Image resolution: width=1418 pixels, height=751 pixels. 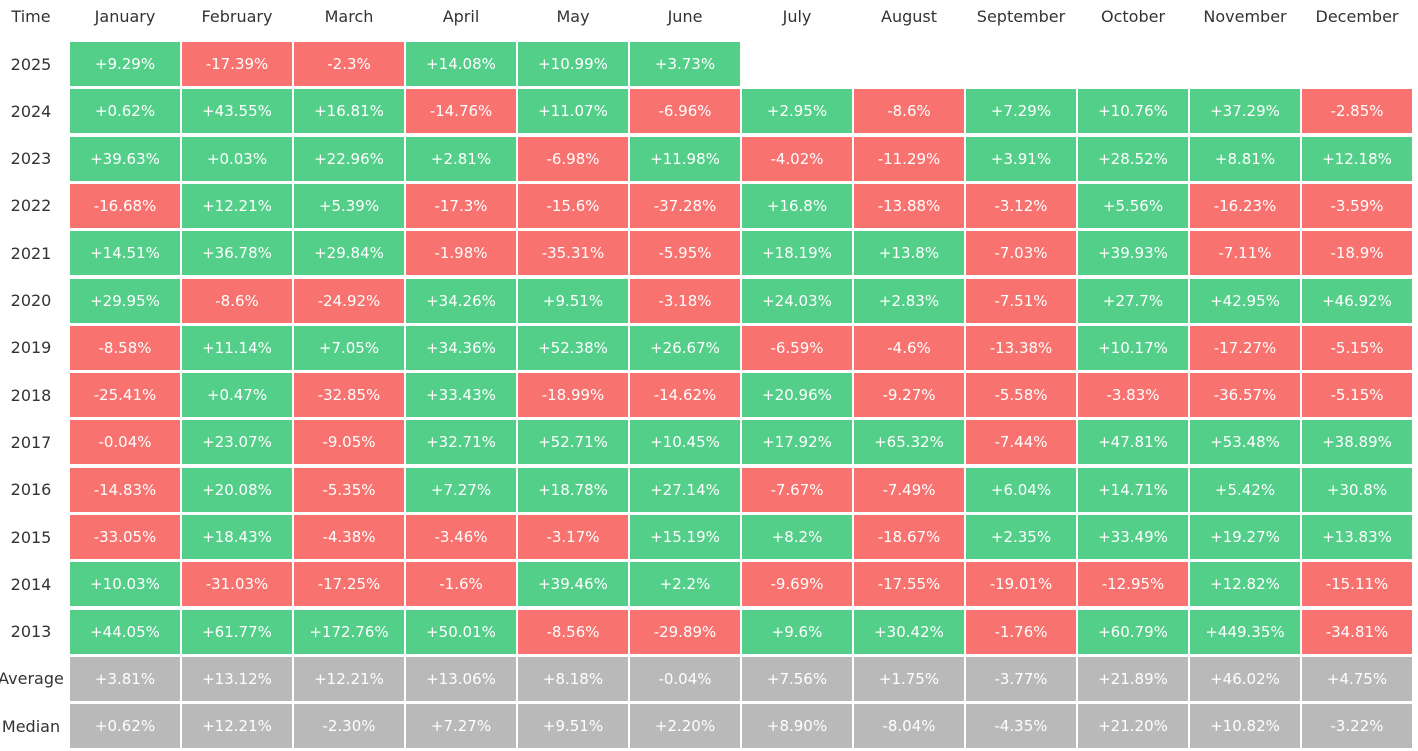 What do you see at coordinates (237, 205) in the screenshot?
I see `value-cell: +12.21%` at bounding box center [237, 205].